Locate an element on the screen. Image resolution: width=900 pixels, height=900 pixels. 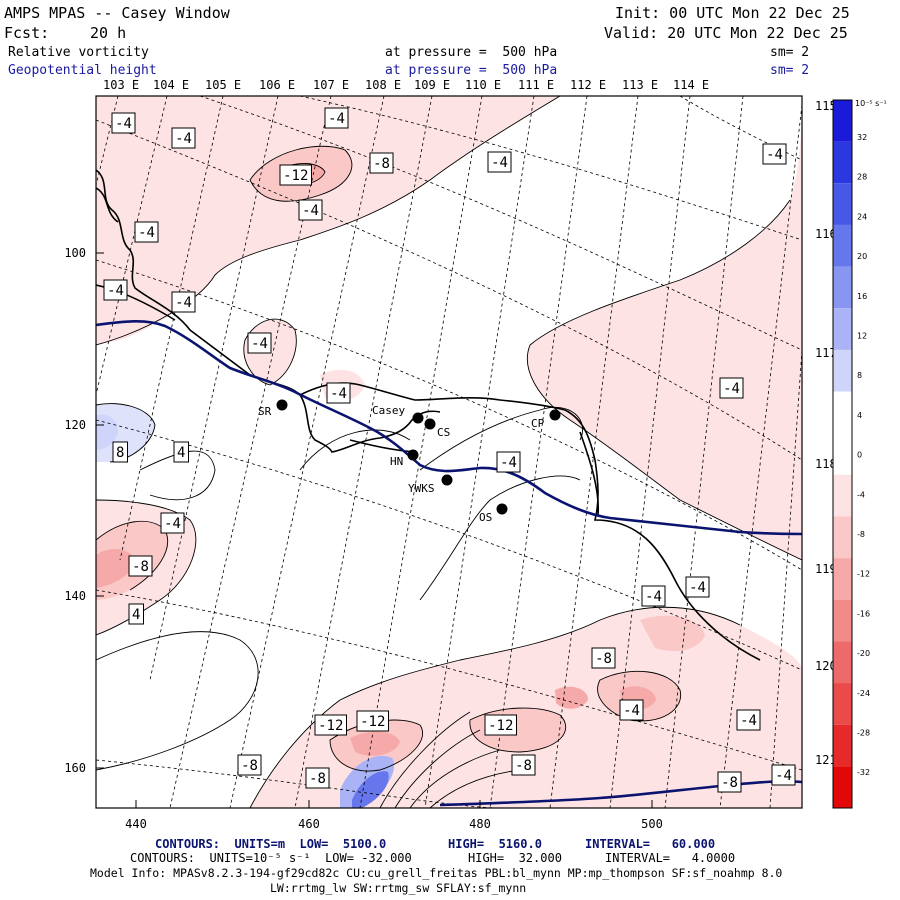
vorticity-contour-high: HIGH= 32.000 is located at coordinates (515, 858).